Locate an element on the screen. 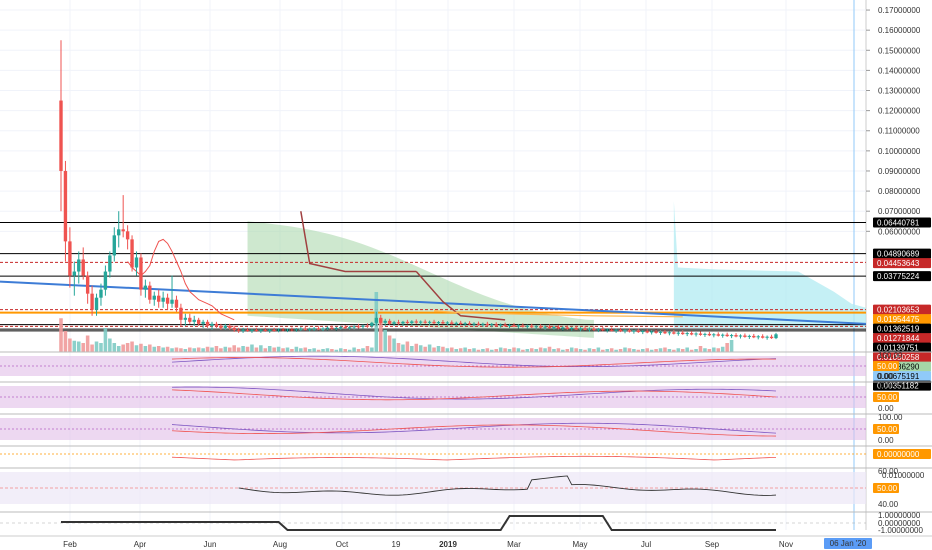 Image resolution: width=932 pixels, height=550 pixels. oscillator-line-a is located at coordinates (474, 361).